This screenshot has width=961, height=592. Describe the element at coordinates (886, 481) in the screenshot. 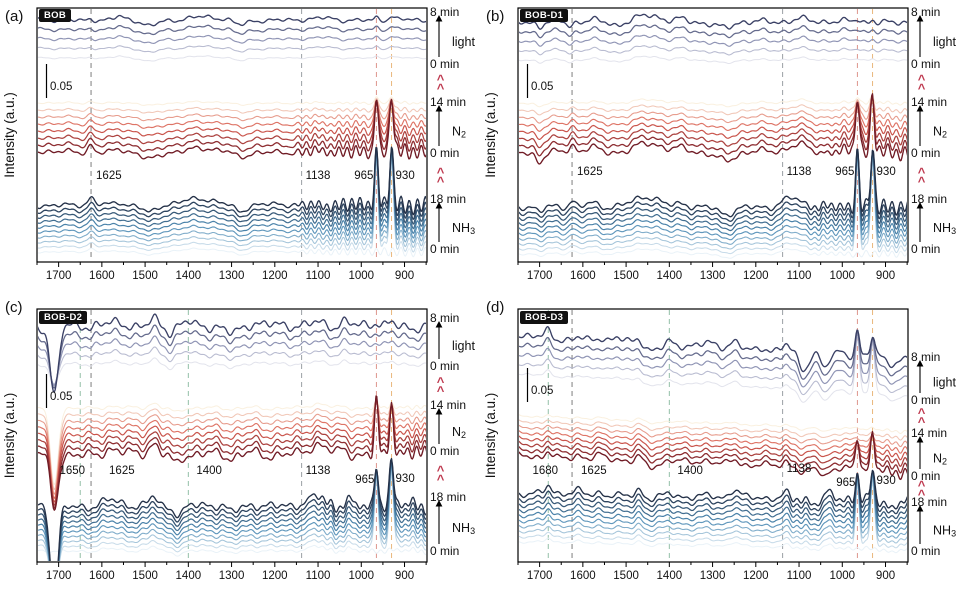

I see `peak-label-930: 930` at that location.